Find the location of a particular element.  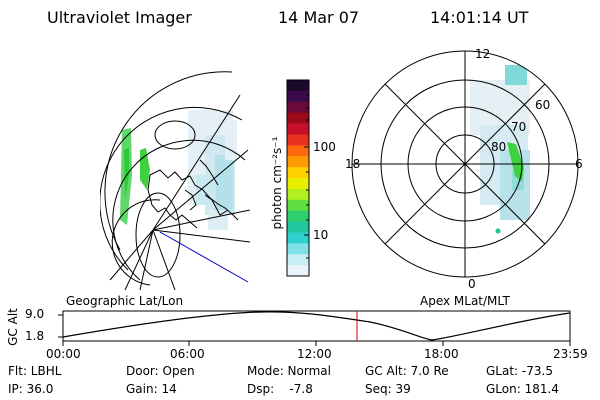

altitude-timeline is located at coordinates (314, 328).